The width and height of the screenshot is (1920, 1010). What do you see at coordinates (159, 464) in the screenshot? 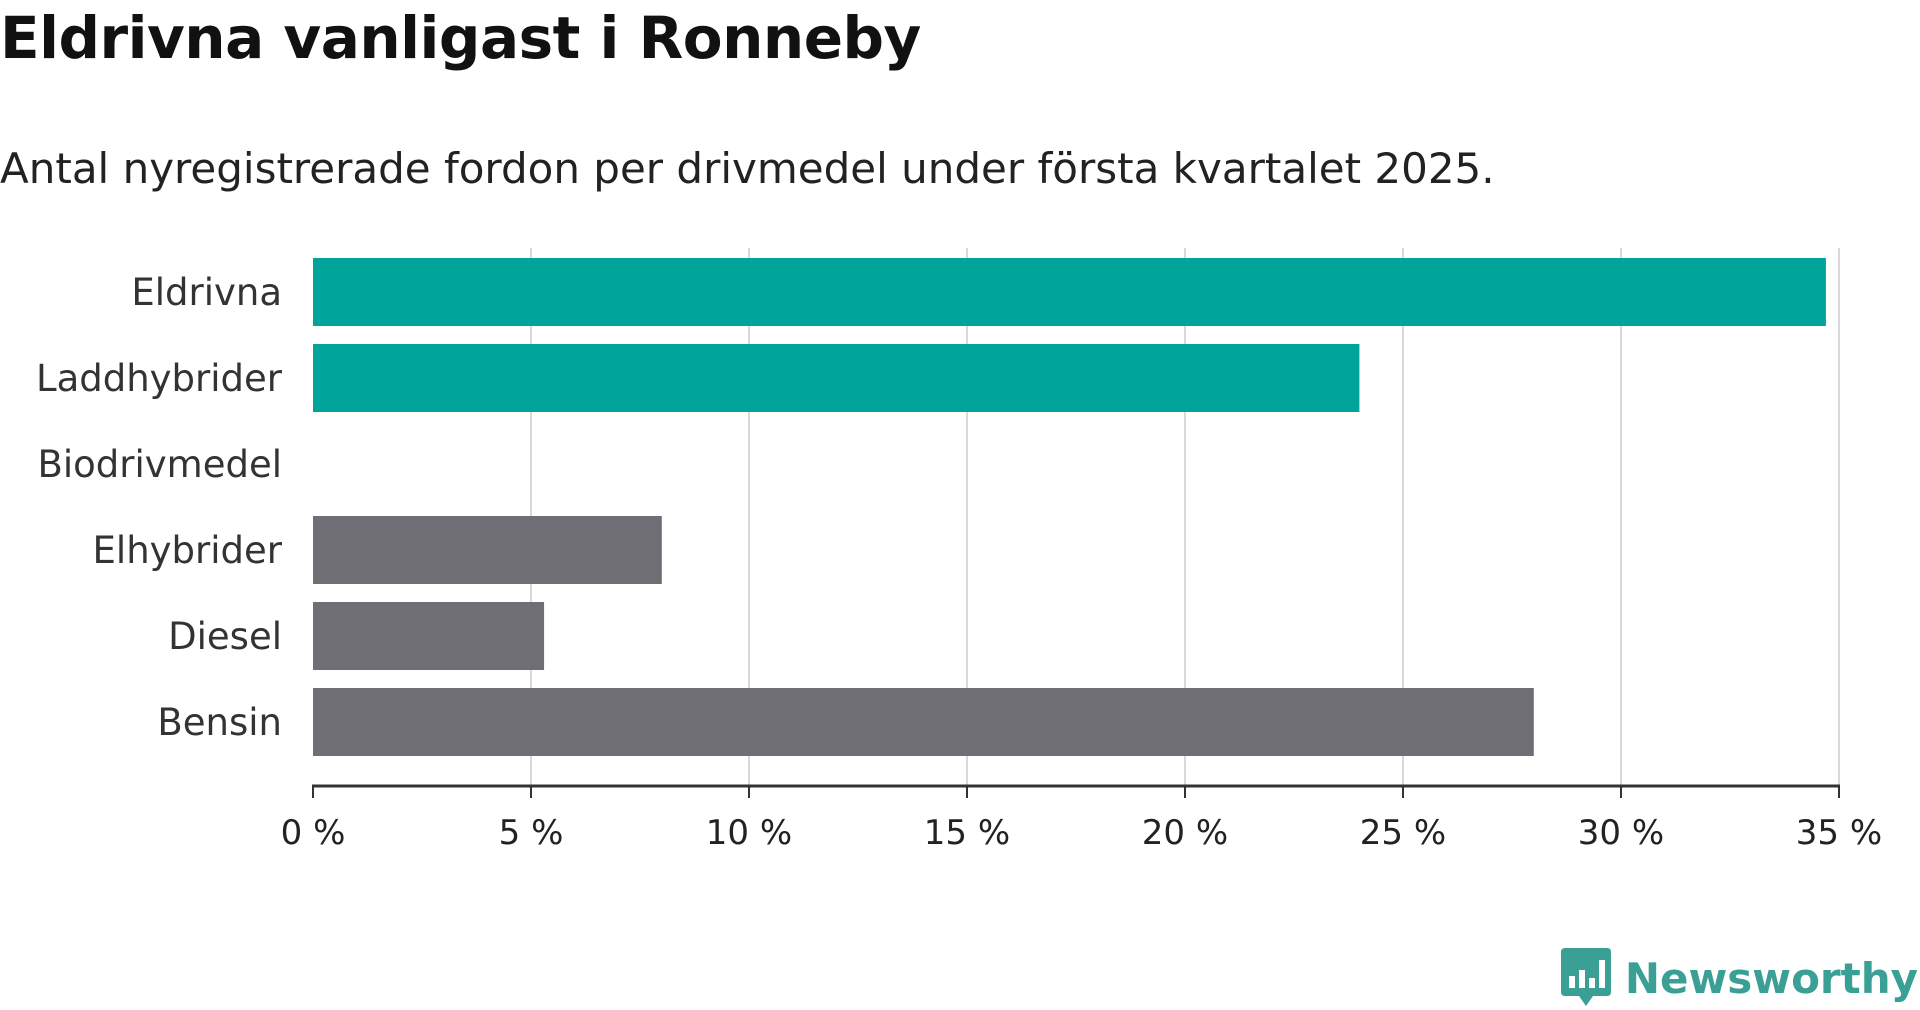
I see `category-label: Biodrivmedel` at bounding box center [159, 464].